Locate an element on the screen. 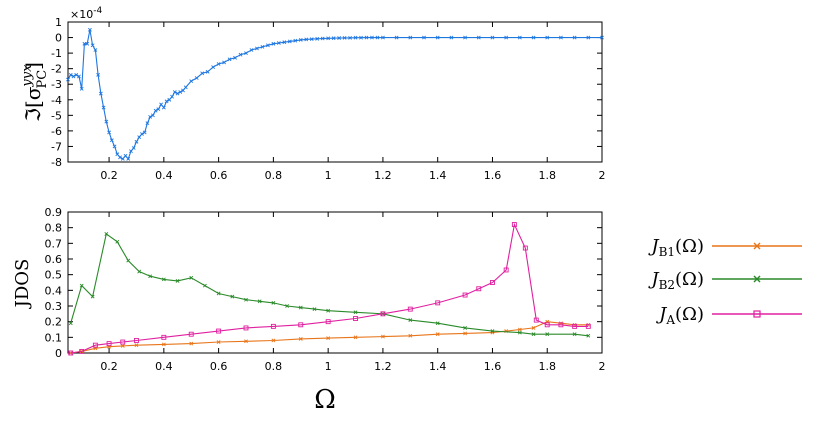  bottom-y-tick-label: 0 is located at coordinates (58, 353).